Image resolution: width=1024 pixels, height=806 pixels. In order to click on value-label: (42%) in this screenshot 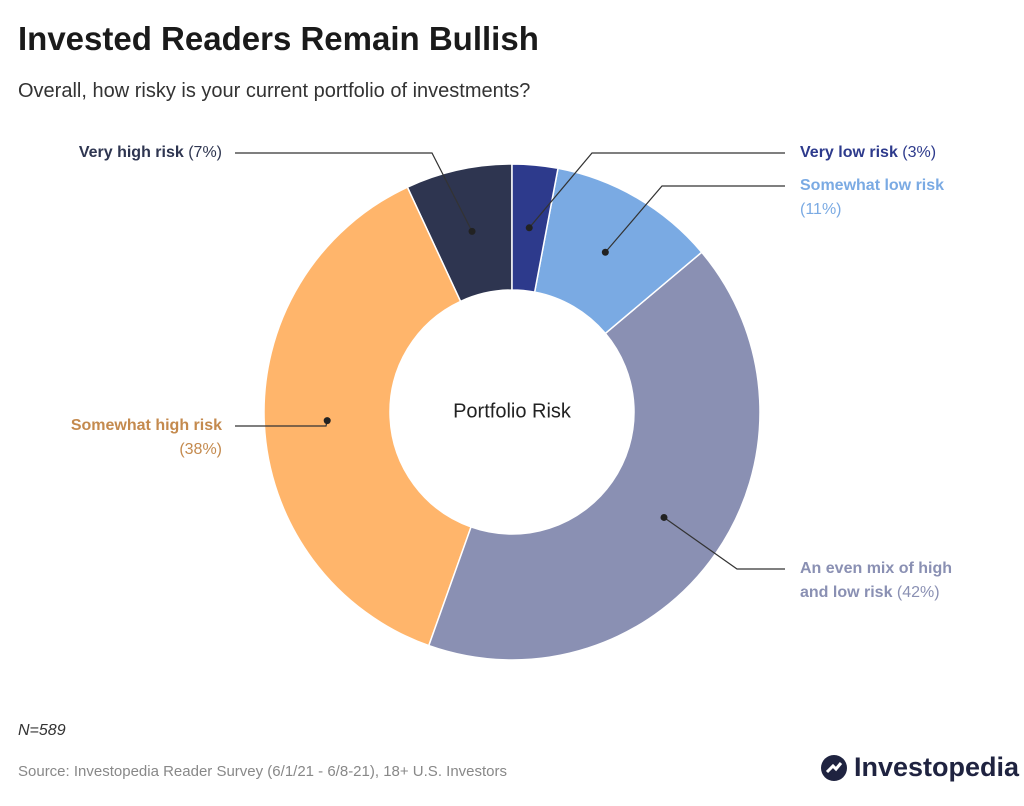, I will do `click(918, 592)`.